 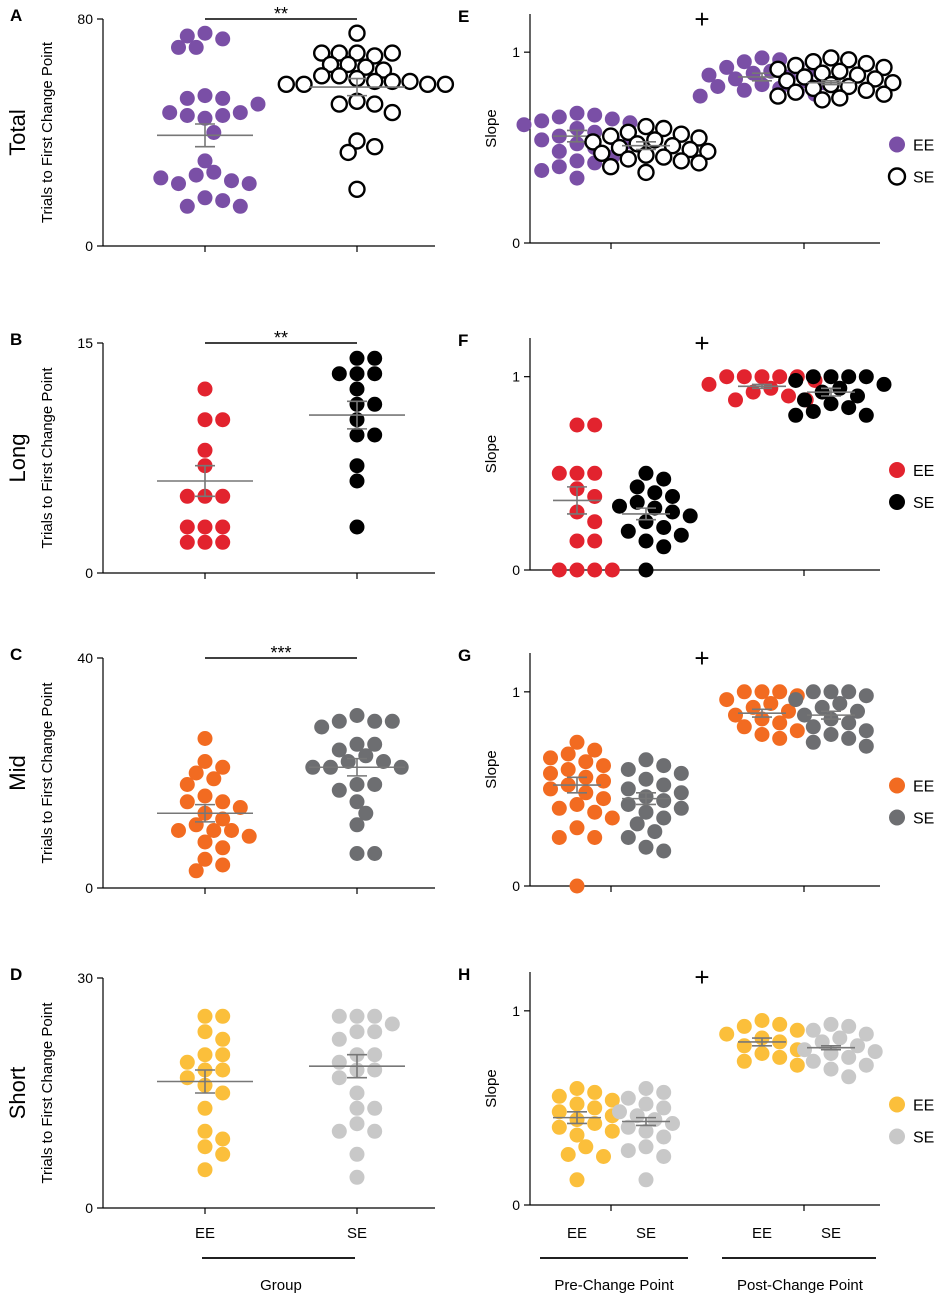 What do you see at coordinates (491, 769) in the screenshot?
I see `y-axis-label: Slope` at bounding box center [491, 769].